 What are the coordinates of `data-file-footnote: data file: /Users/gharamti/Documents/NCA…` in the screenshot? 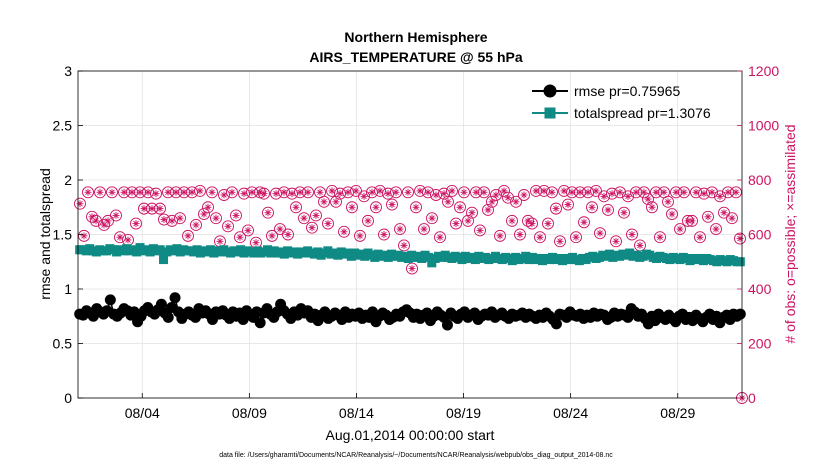 It's located at (416, 455).